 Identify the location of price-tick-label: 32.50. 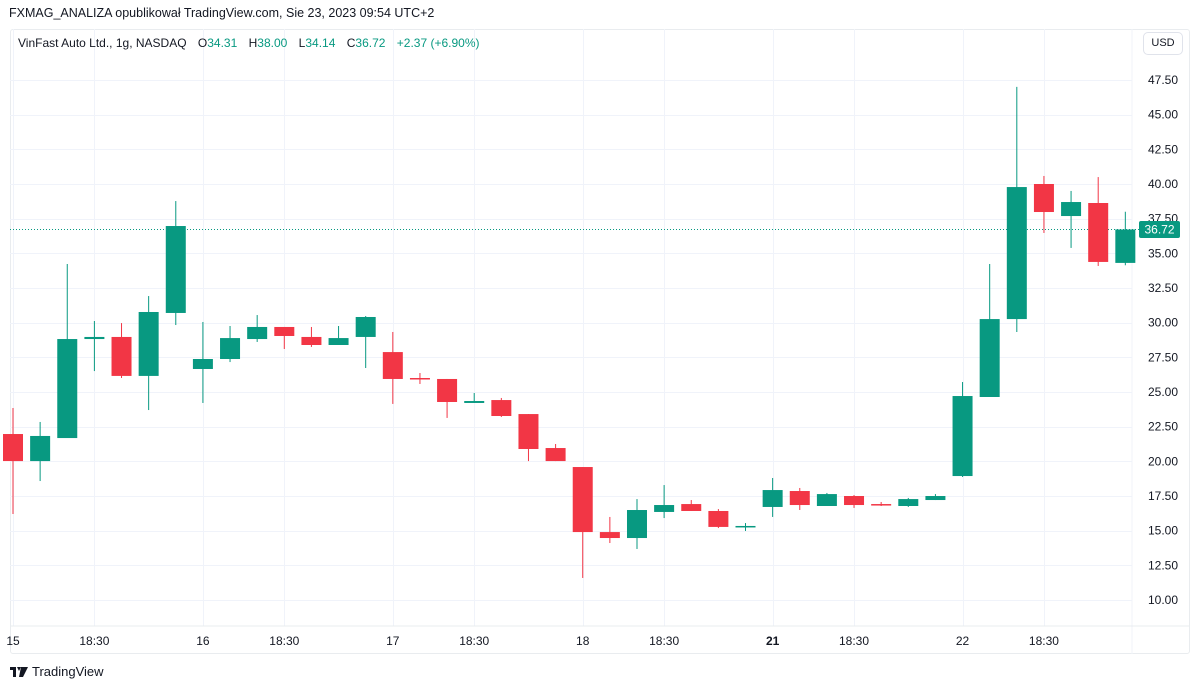
(1163, 288).